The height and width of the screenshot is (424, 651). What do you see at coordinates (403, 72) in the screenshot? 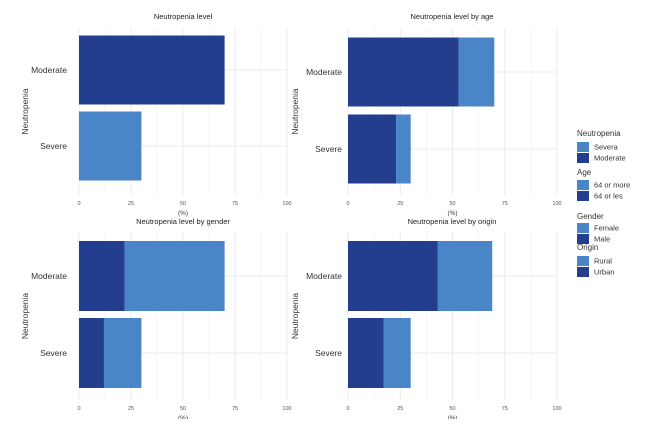
I see `bar-moderate-64-or-les` at bounding box center [403, 72].